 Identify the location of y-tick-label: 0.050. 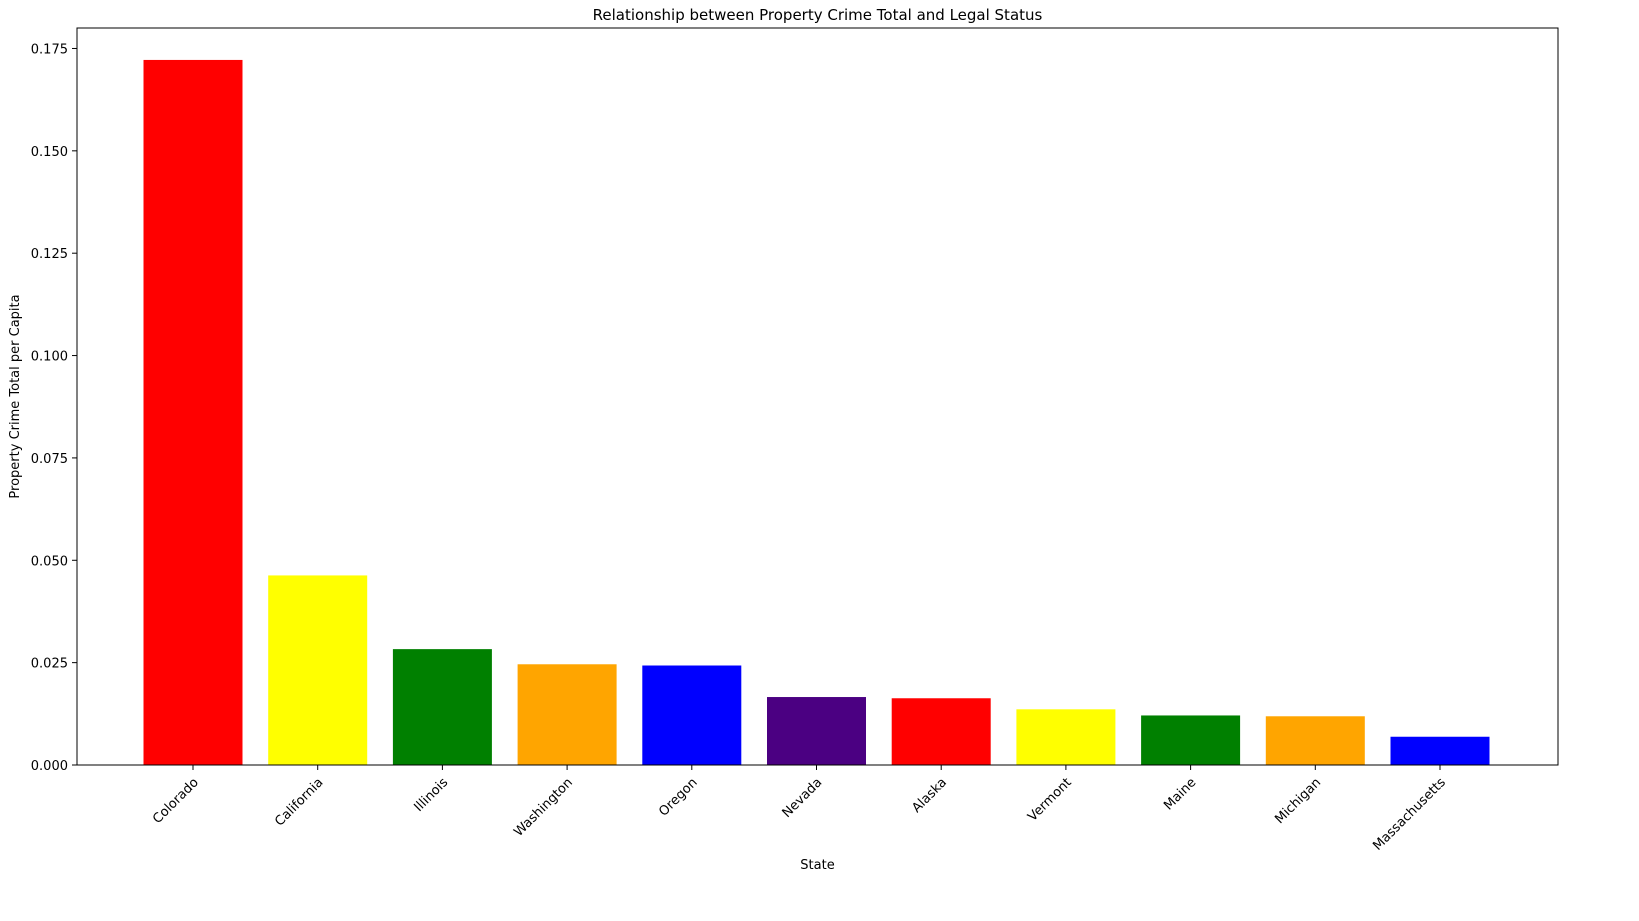
(49, 561).